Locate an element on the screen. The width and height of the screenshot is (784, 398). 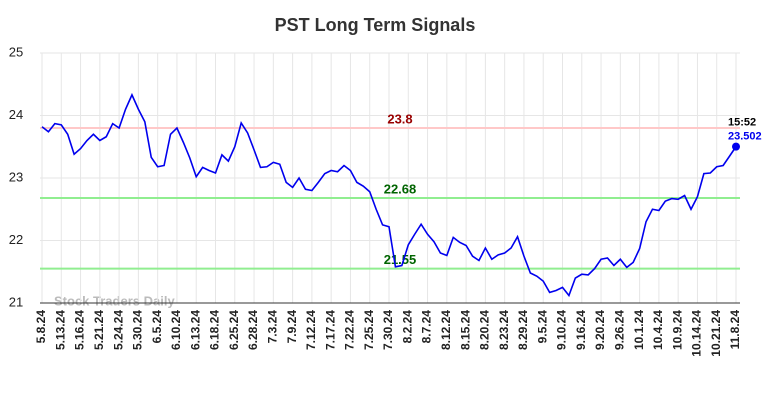
x-tick-label: 8.2.24 is located at coordinates (407, 327).